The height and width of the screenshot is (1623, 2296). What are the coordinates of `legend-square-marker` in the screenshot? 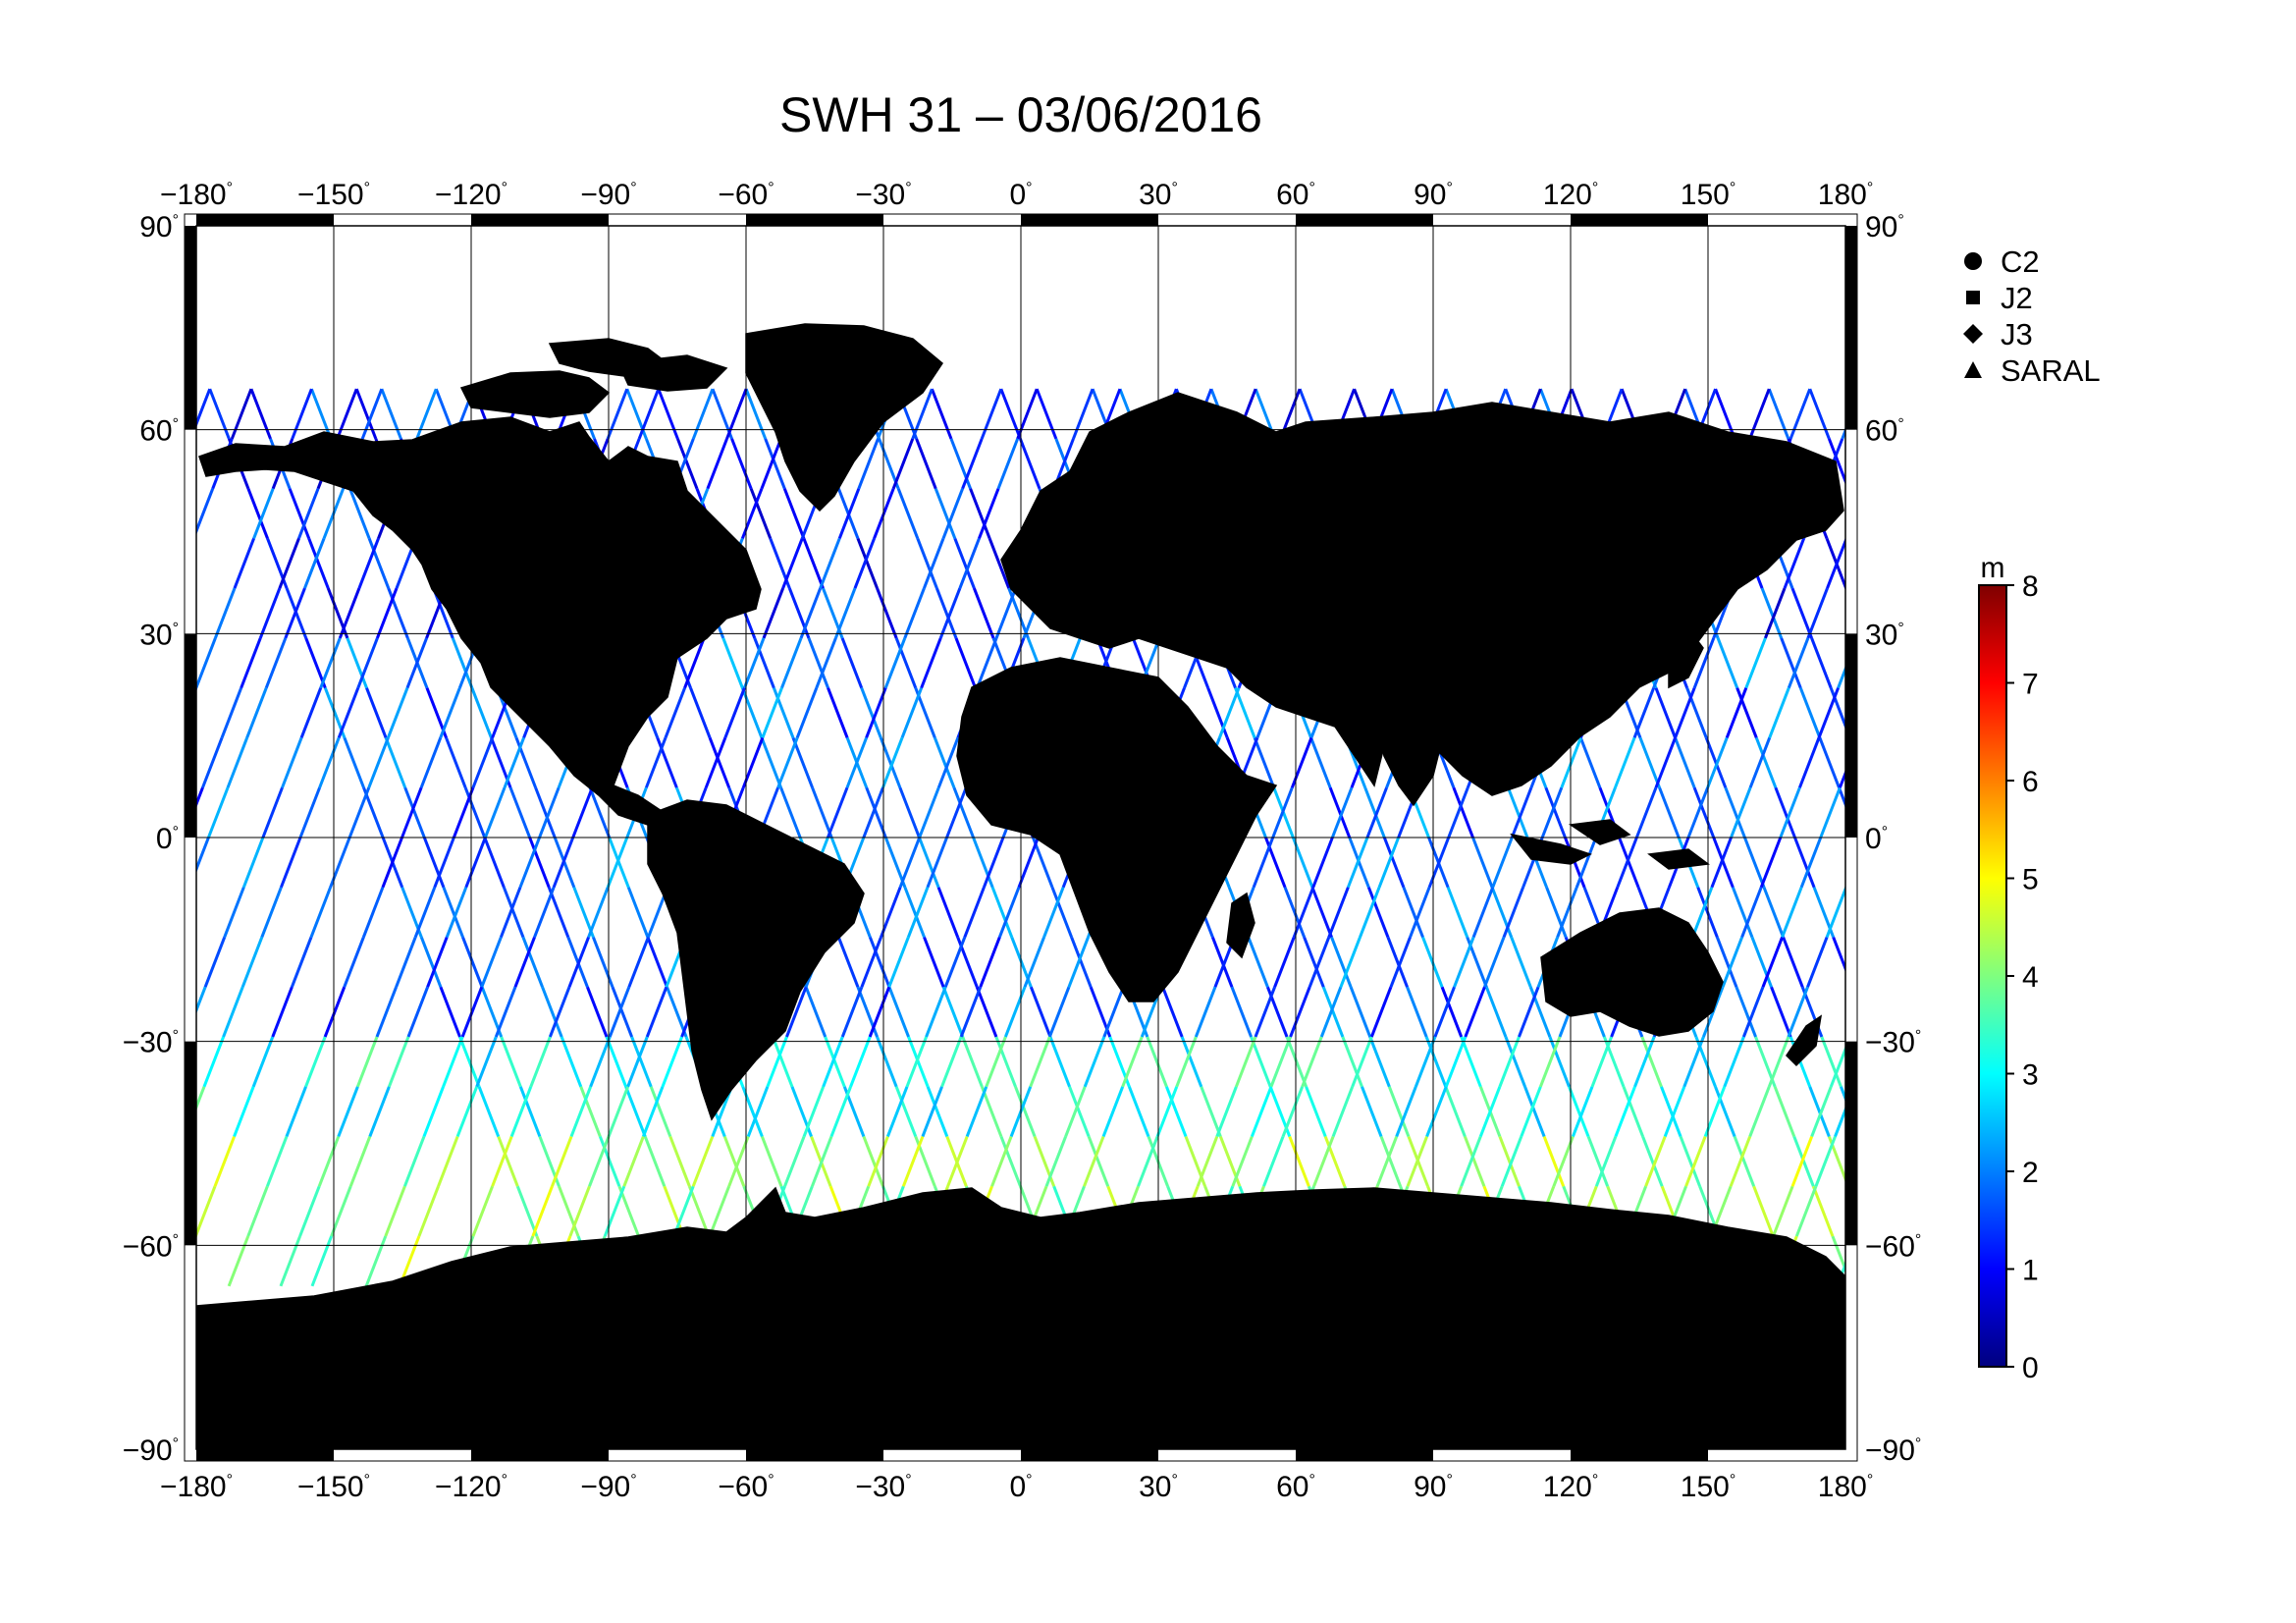 It's located at (1973, 297).